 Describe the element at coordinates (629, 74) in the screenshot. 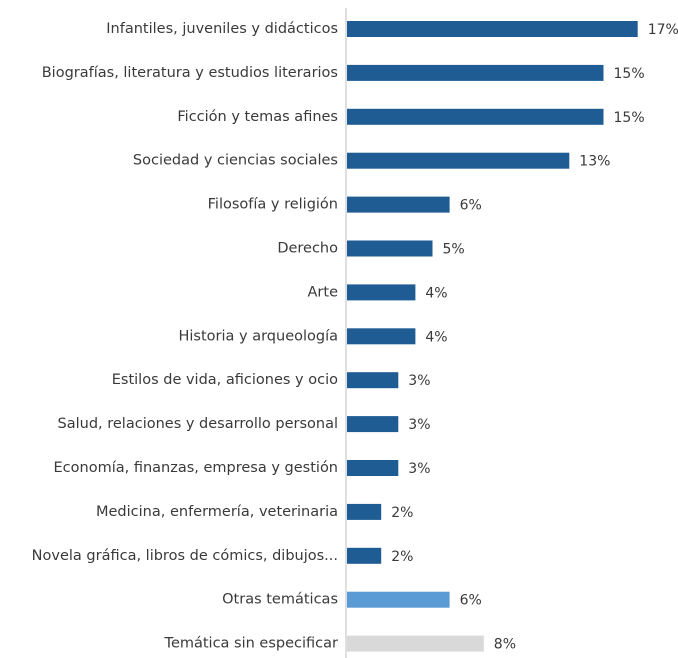

I see `value-label-biografias-literatura-y-estudios-literarios: 15%` at that location.